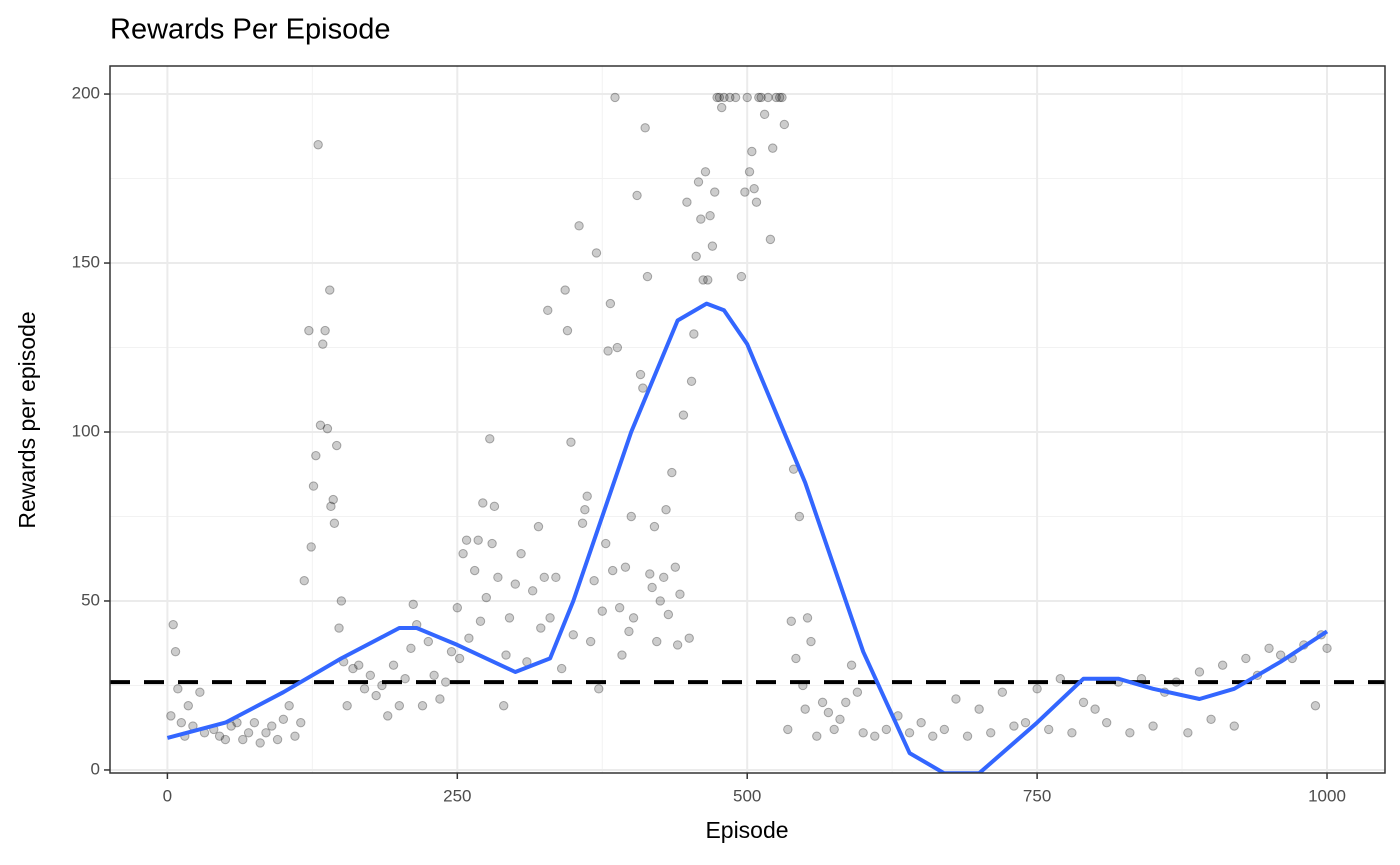 The image size is (1400, 865). What do you see at coordinates (86, 93) in the screenshot?
I see `y-tick-label: 200` at bounding box center [86, 93].